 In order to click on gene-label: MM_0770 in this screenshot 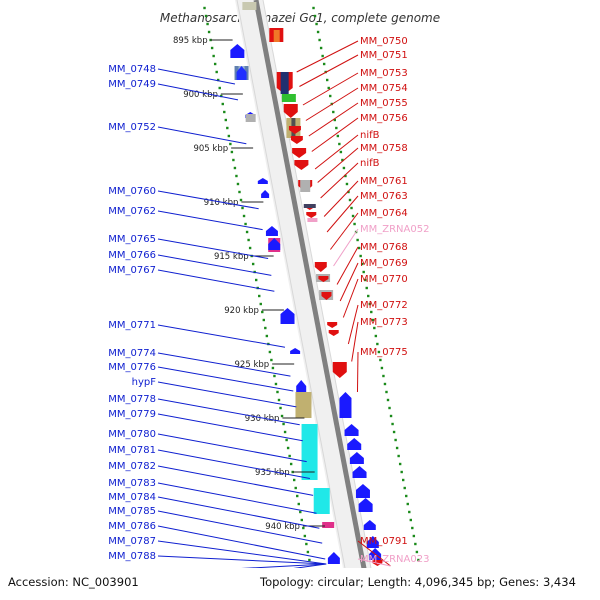, I will do `click(384, 279)`.